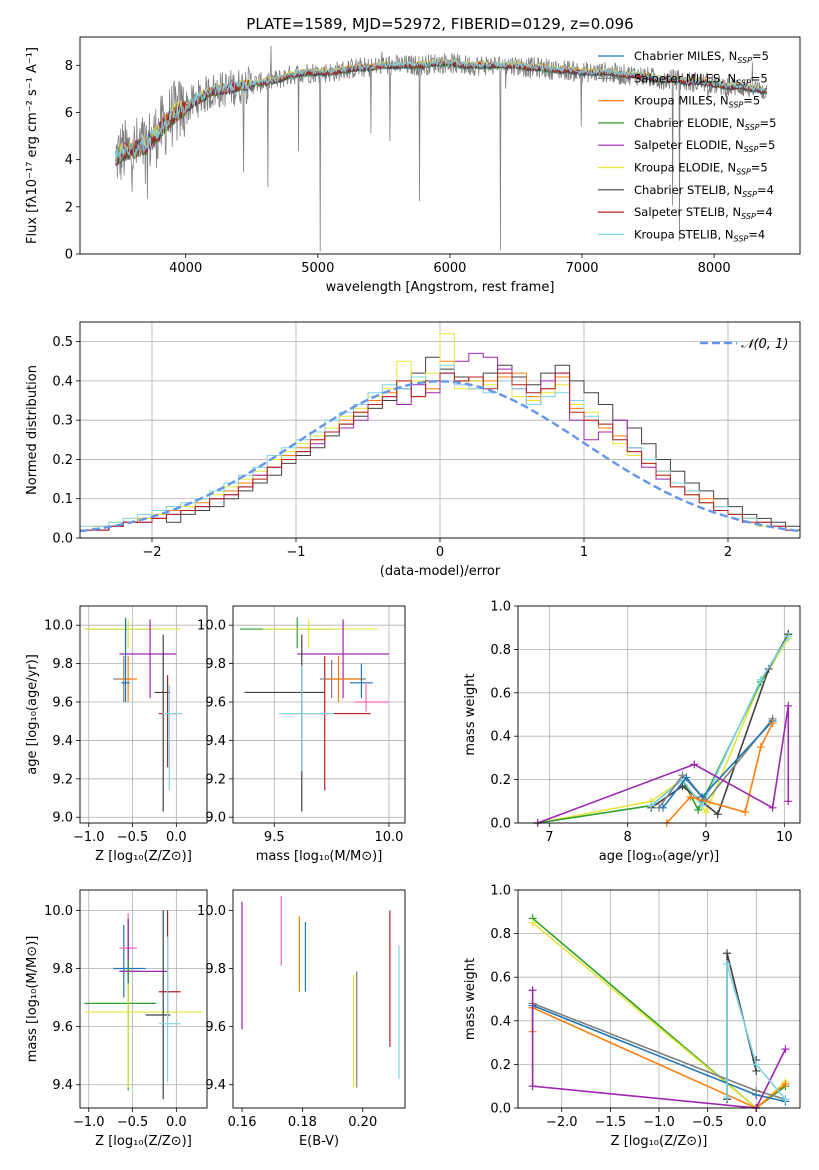 The image size is (819, 1170). I want to click on y-axis-label: Flux [fλ10⁻¹⁷ erg cm⁻² s⁻¹ A⁻¹], so click(32, 145).